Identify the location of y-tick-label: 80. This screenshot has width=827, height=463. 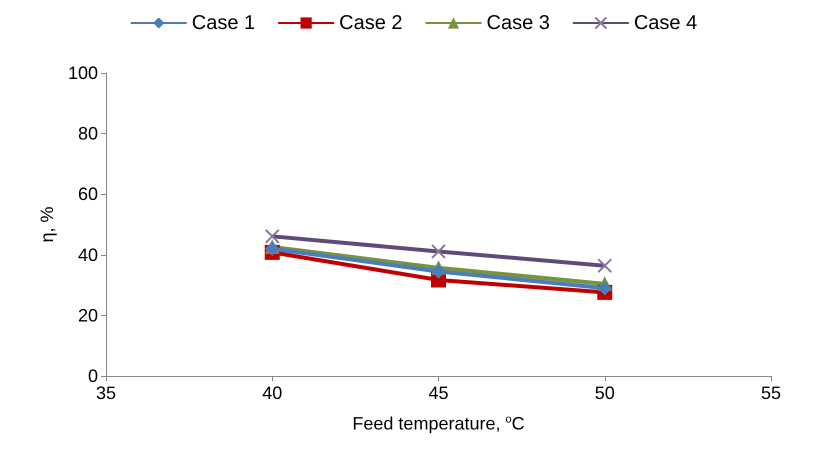
(88, 134).